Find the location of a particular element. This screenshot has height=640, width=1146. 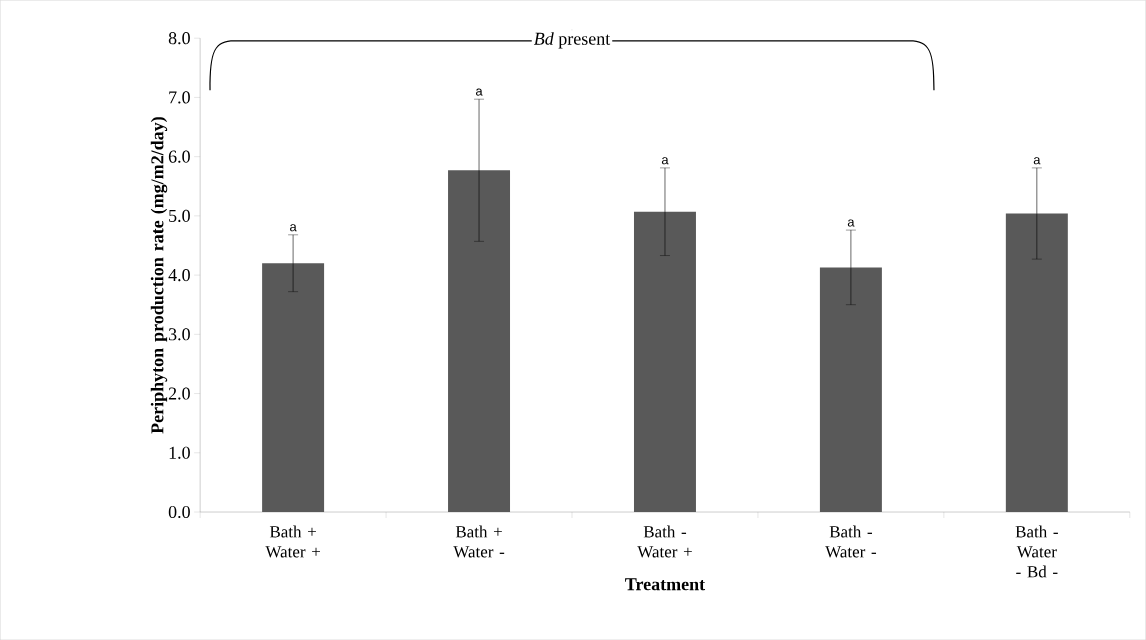

y-tick-label: 2.0 is located at coordinates (179, 393).